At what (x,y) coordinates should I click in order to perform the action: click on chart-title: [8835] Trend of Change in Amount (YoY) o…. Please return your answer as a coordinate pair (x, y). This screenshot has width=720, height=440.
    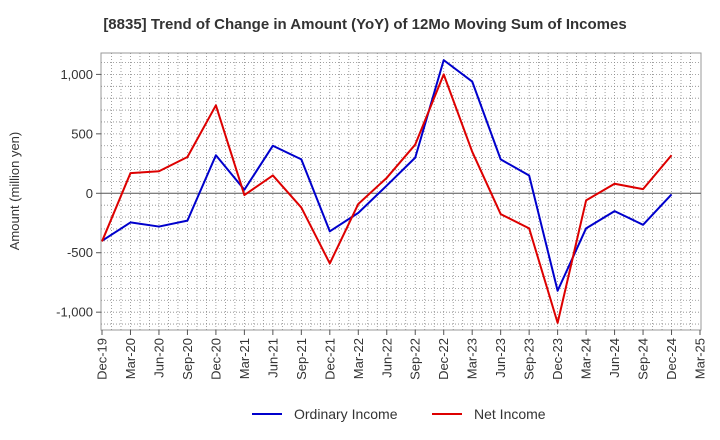
    Looking at the image, I should click on (364, 24).